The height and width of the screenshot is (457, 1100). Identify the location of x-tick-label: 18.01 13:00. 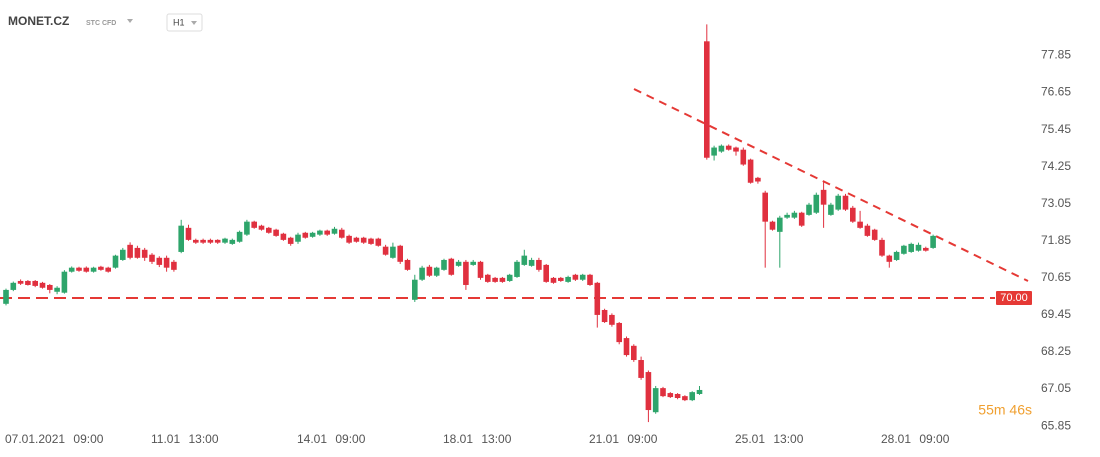
(477, 439).